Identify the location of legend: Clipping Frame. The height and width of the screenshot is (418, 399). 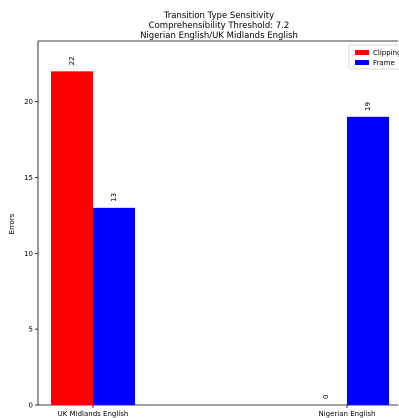
(373, 57).